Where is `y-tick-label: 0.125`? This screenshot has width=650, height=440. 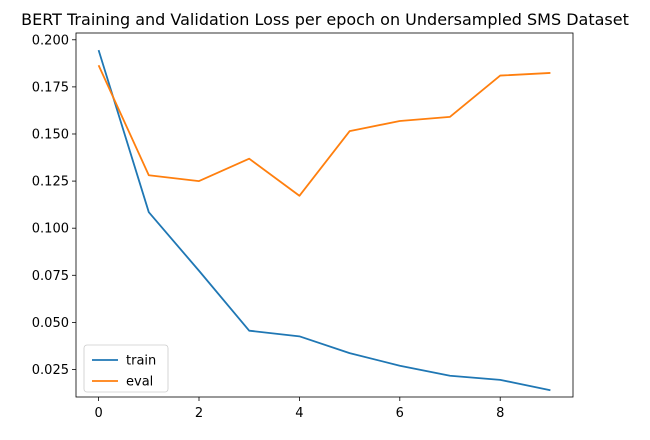
y-tick-label: 0.125 is located at coordinates (50, 182).